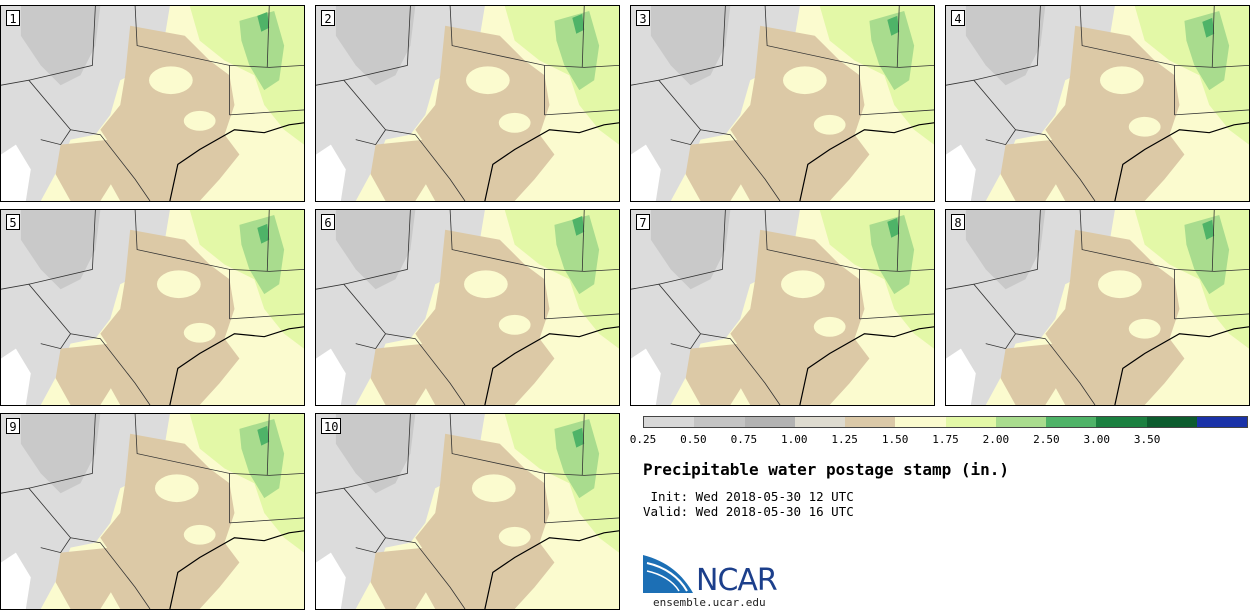 The image size is (1260, 610). What do you see at coordinates (13, 426) in the screenshot?
I see `panel-number: 9` at bounding box center [13, 426].